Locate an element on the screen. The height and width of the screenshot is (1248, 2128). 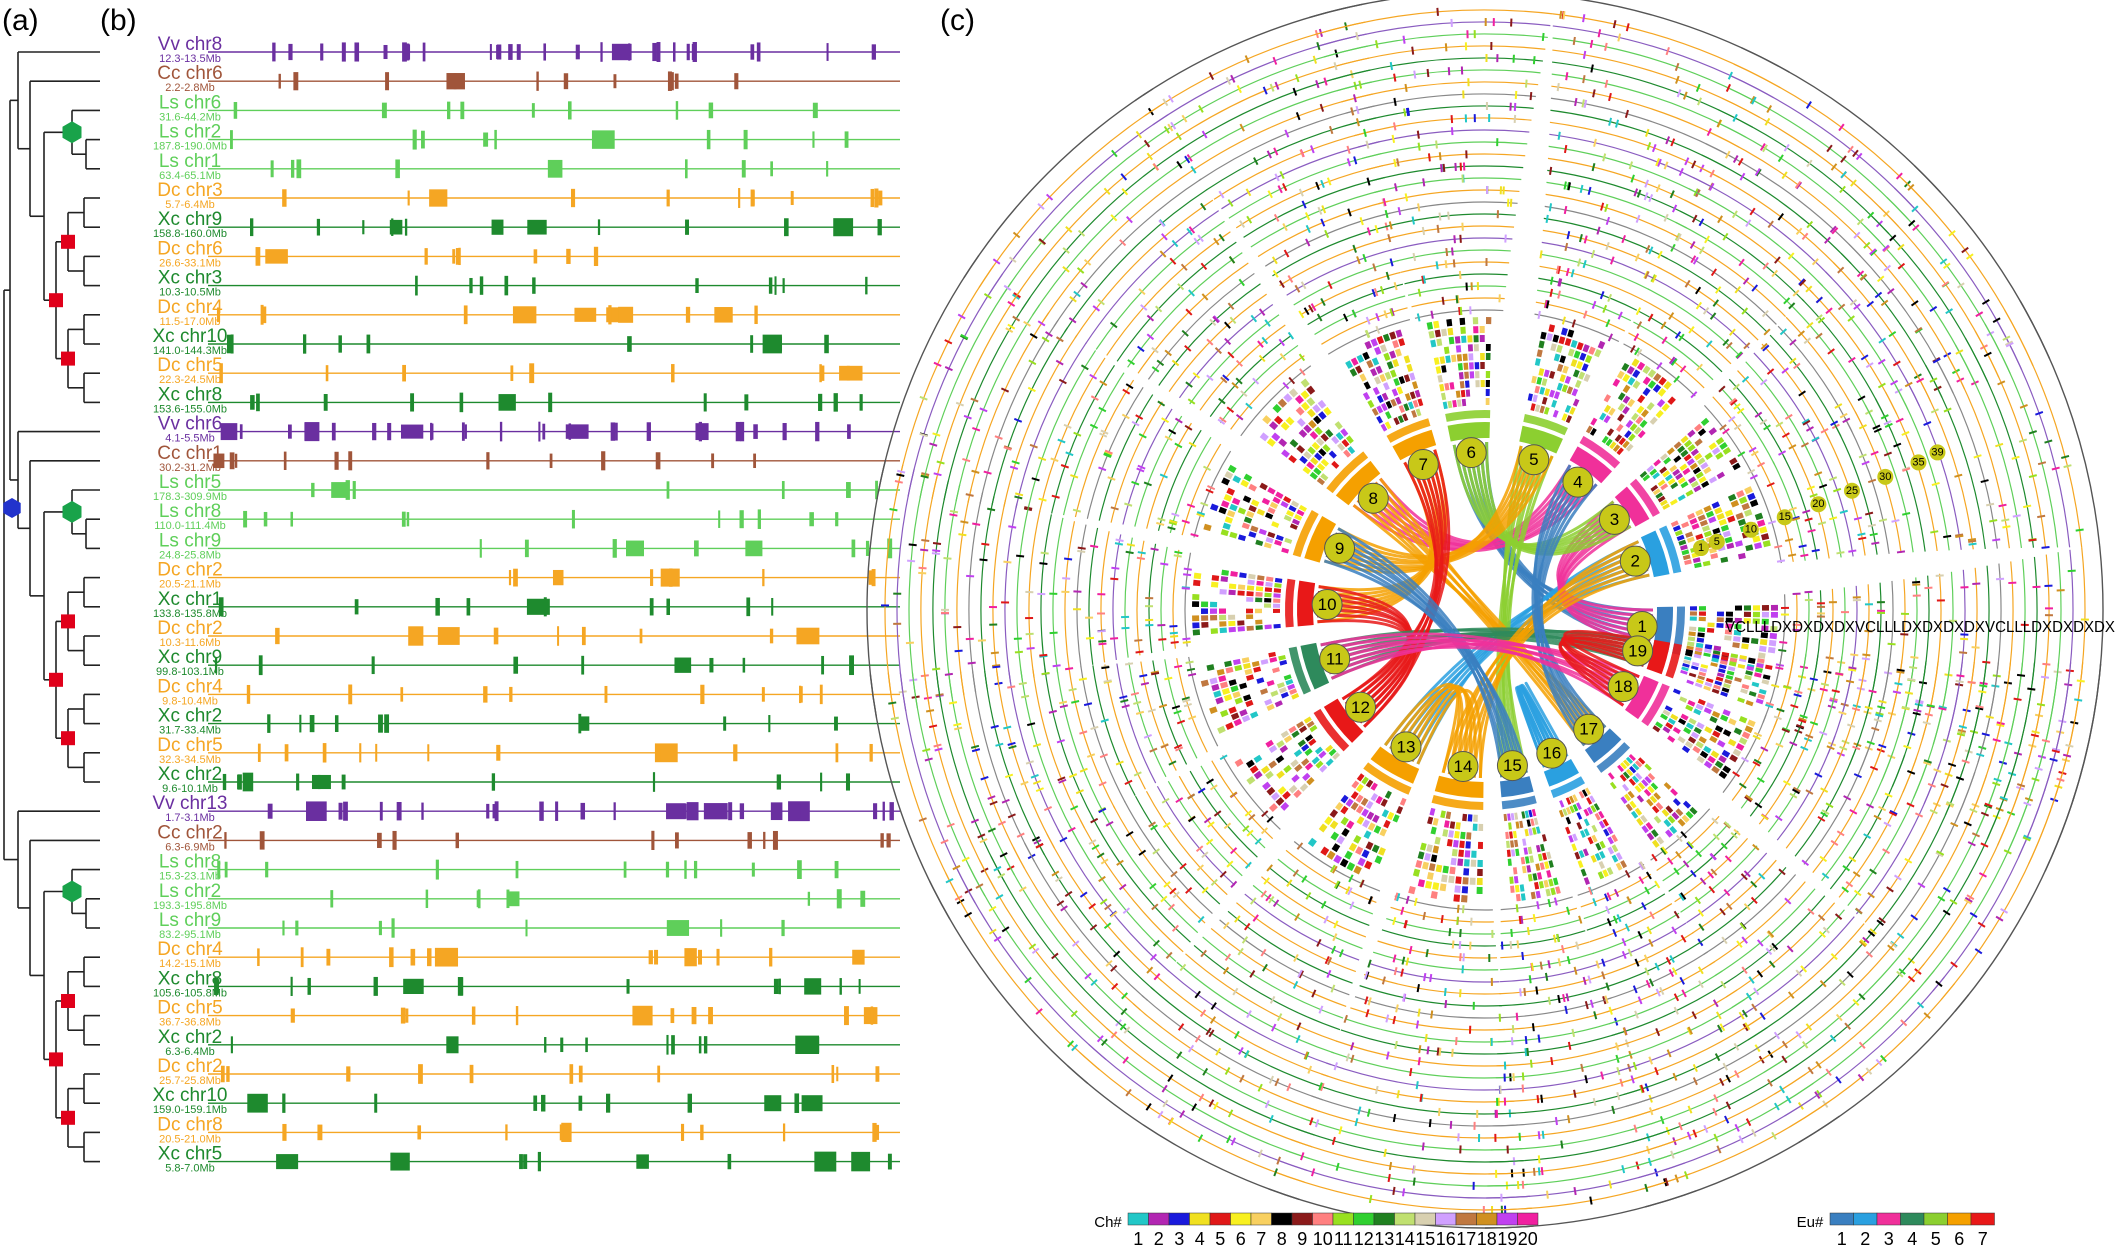
outer-frame is located at coordinates (2060, 423).